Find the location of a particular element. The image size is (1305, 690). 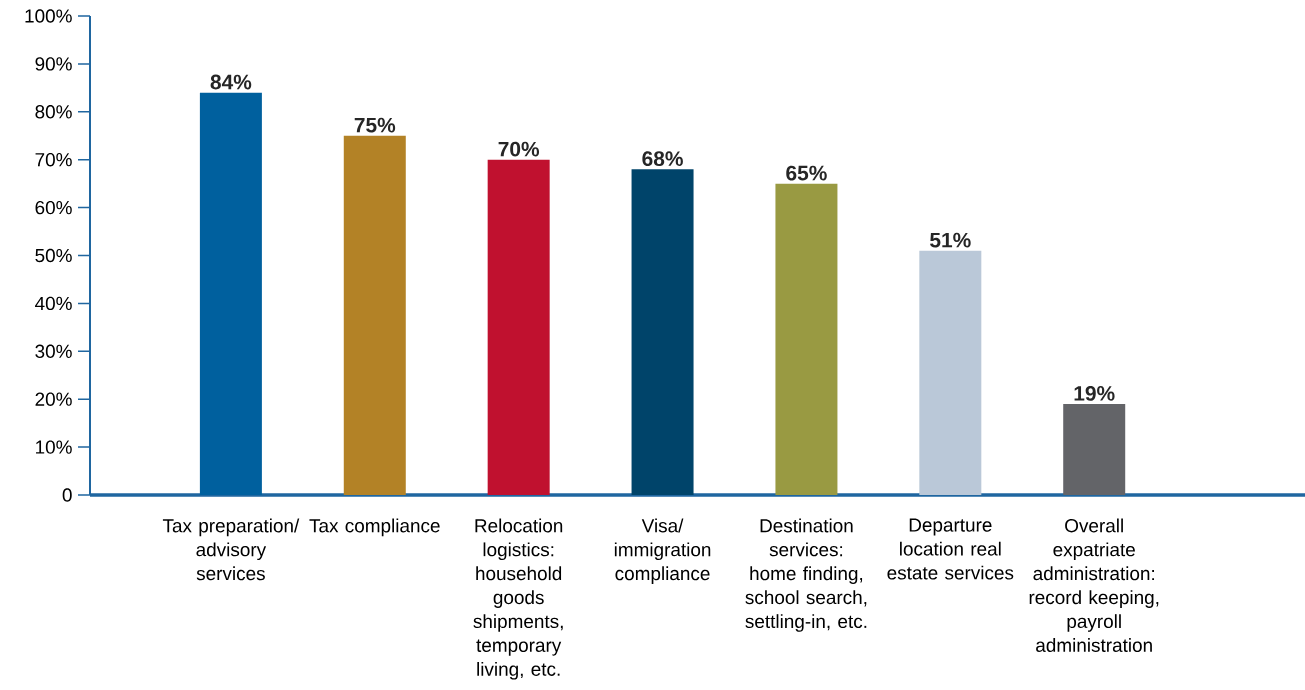

x-tick-label: Tax compliance is located at coordinates (374, 527).